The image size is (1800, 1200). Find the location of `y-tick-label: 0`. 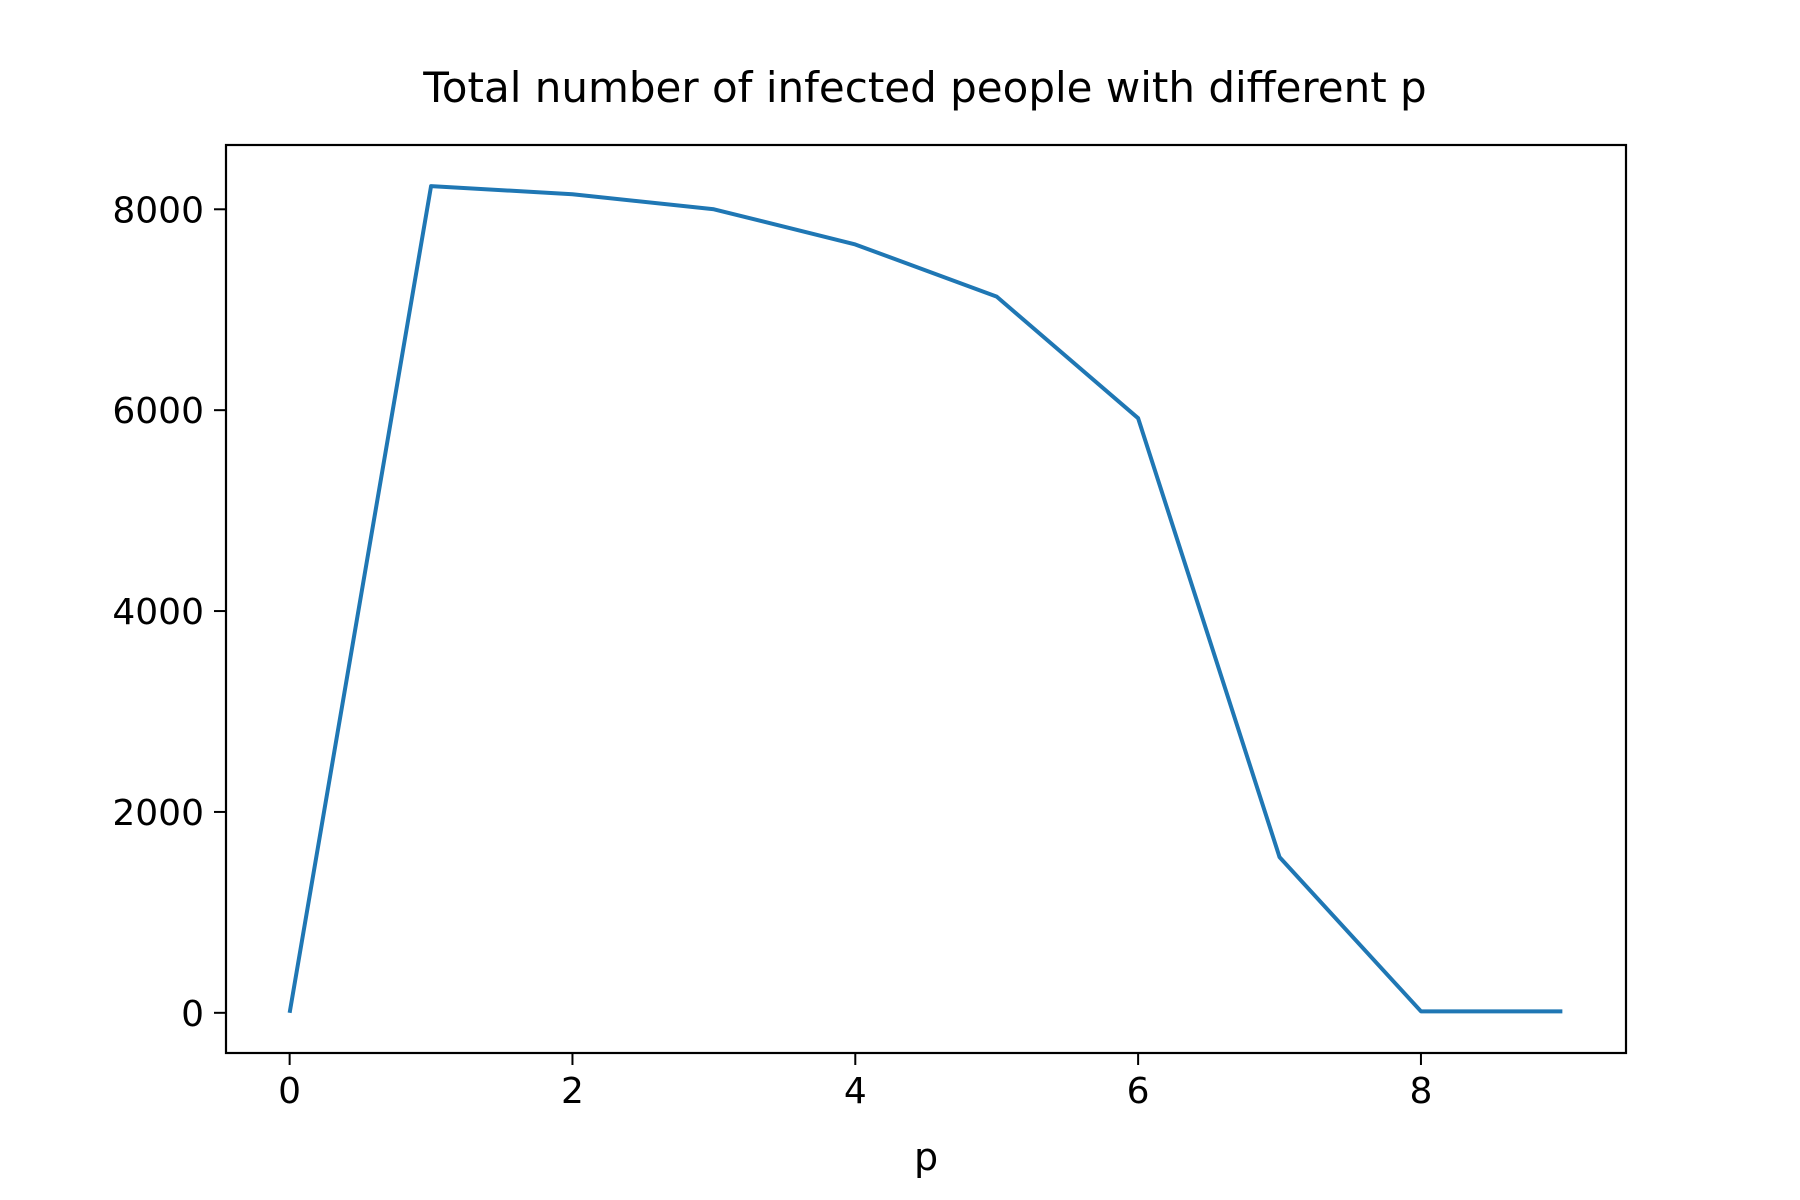

y-tick-label: 0 is located at coordinates (192, 1014).